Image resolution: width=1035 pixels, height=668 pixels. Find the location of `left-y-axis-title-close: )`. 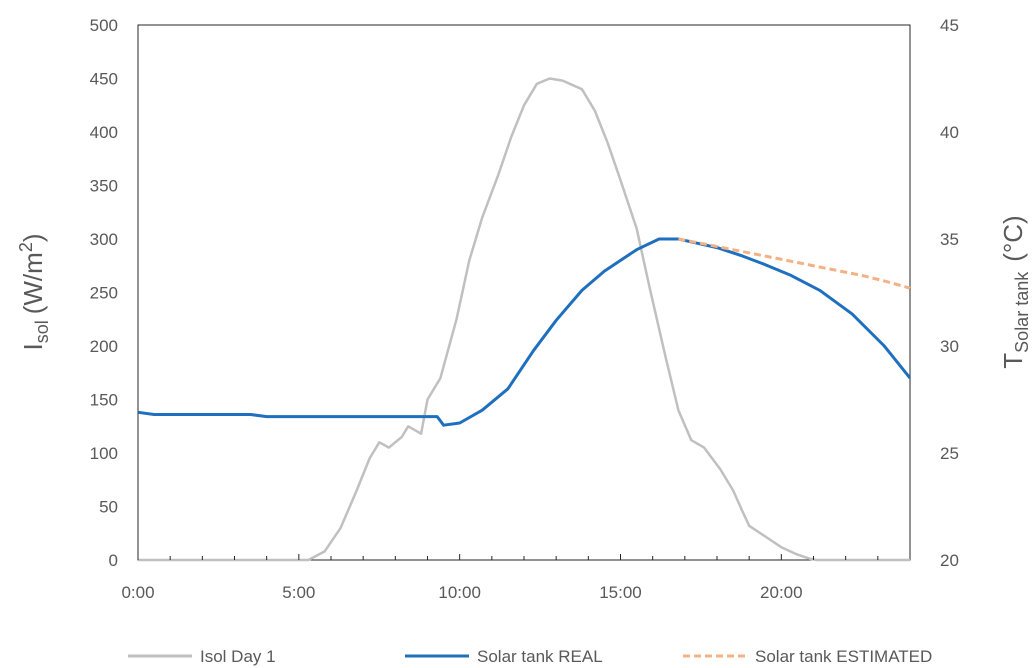

left-y-axis-title-close: ) is located at coordinates (33, 237).